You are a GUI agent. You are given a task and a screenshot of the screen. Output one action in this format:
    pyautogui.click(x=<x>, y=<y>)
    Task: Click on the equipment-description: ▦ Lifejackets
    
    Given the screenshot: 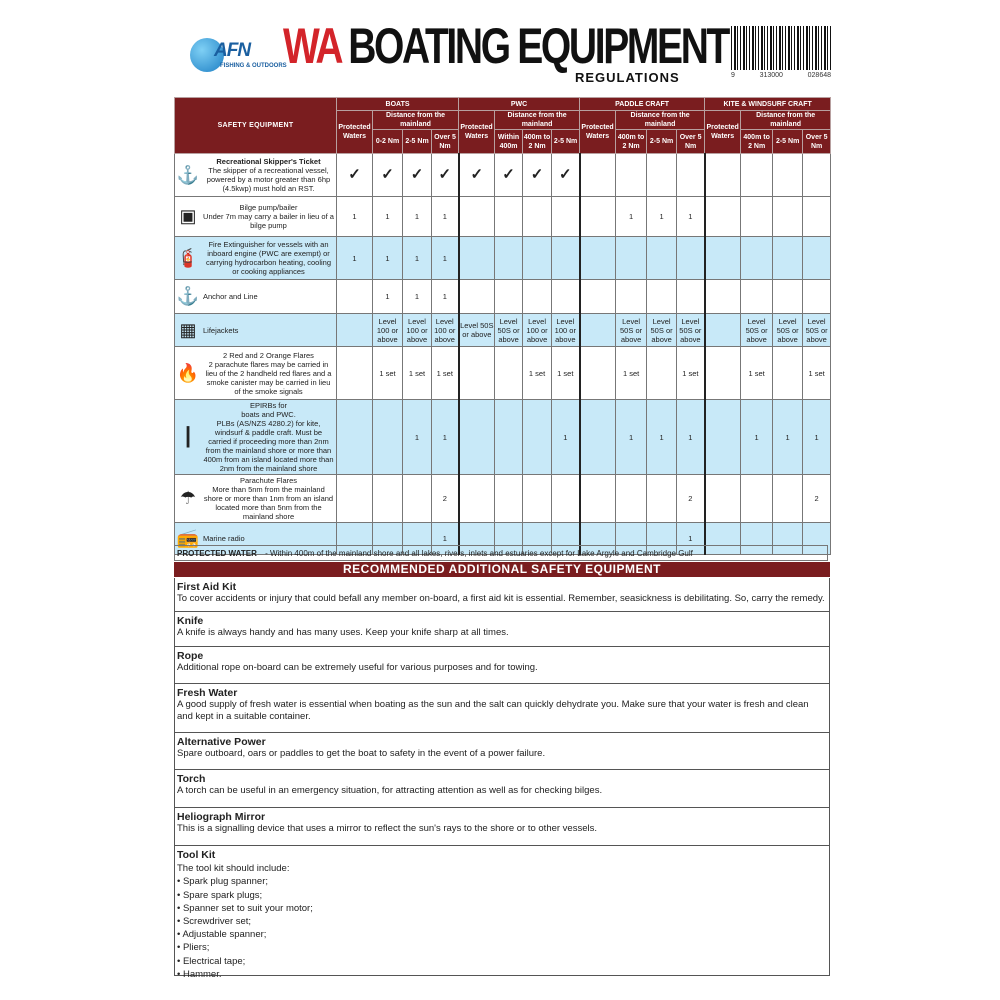 What is the action you would take?
    pyautogui.click(x=255, y=330)
    